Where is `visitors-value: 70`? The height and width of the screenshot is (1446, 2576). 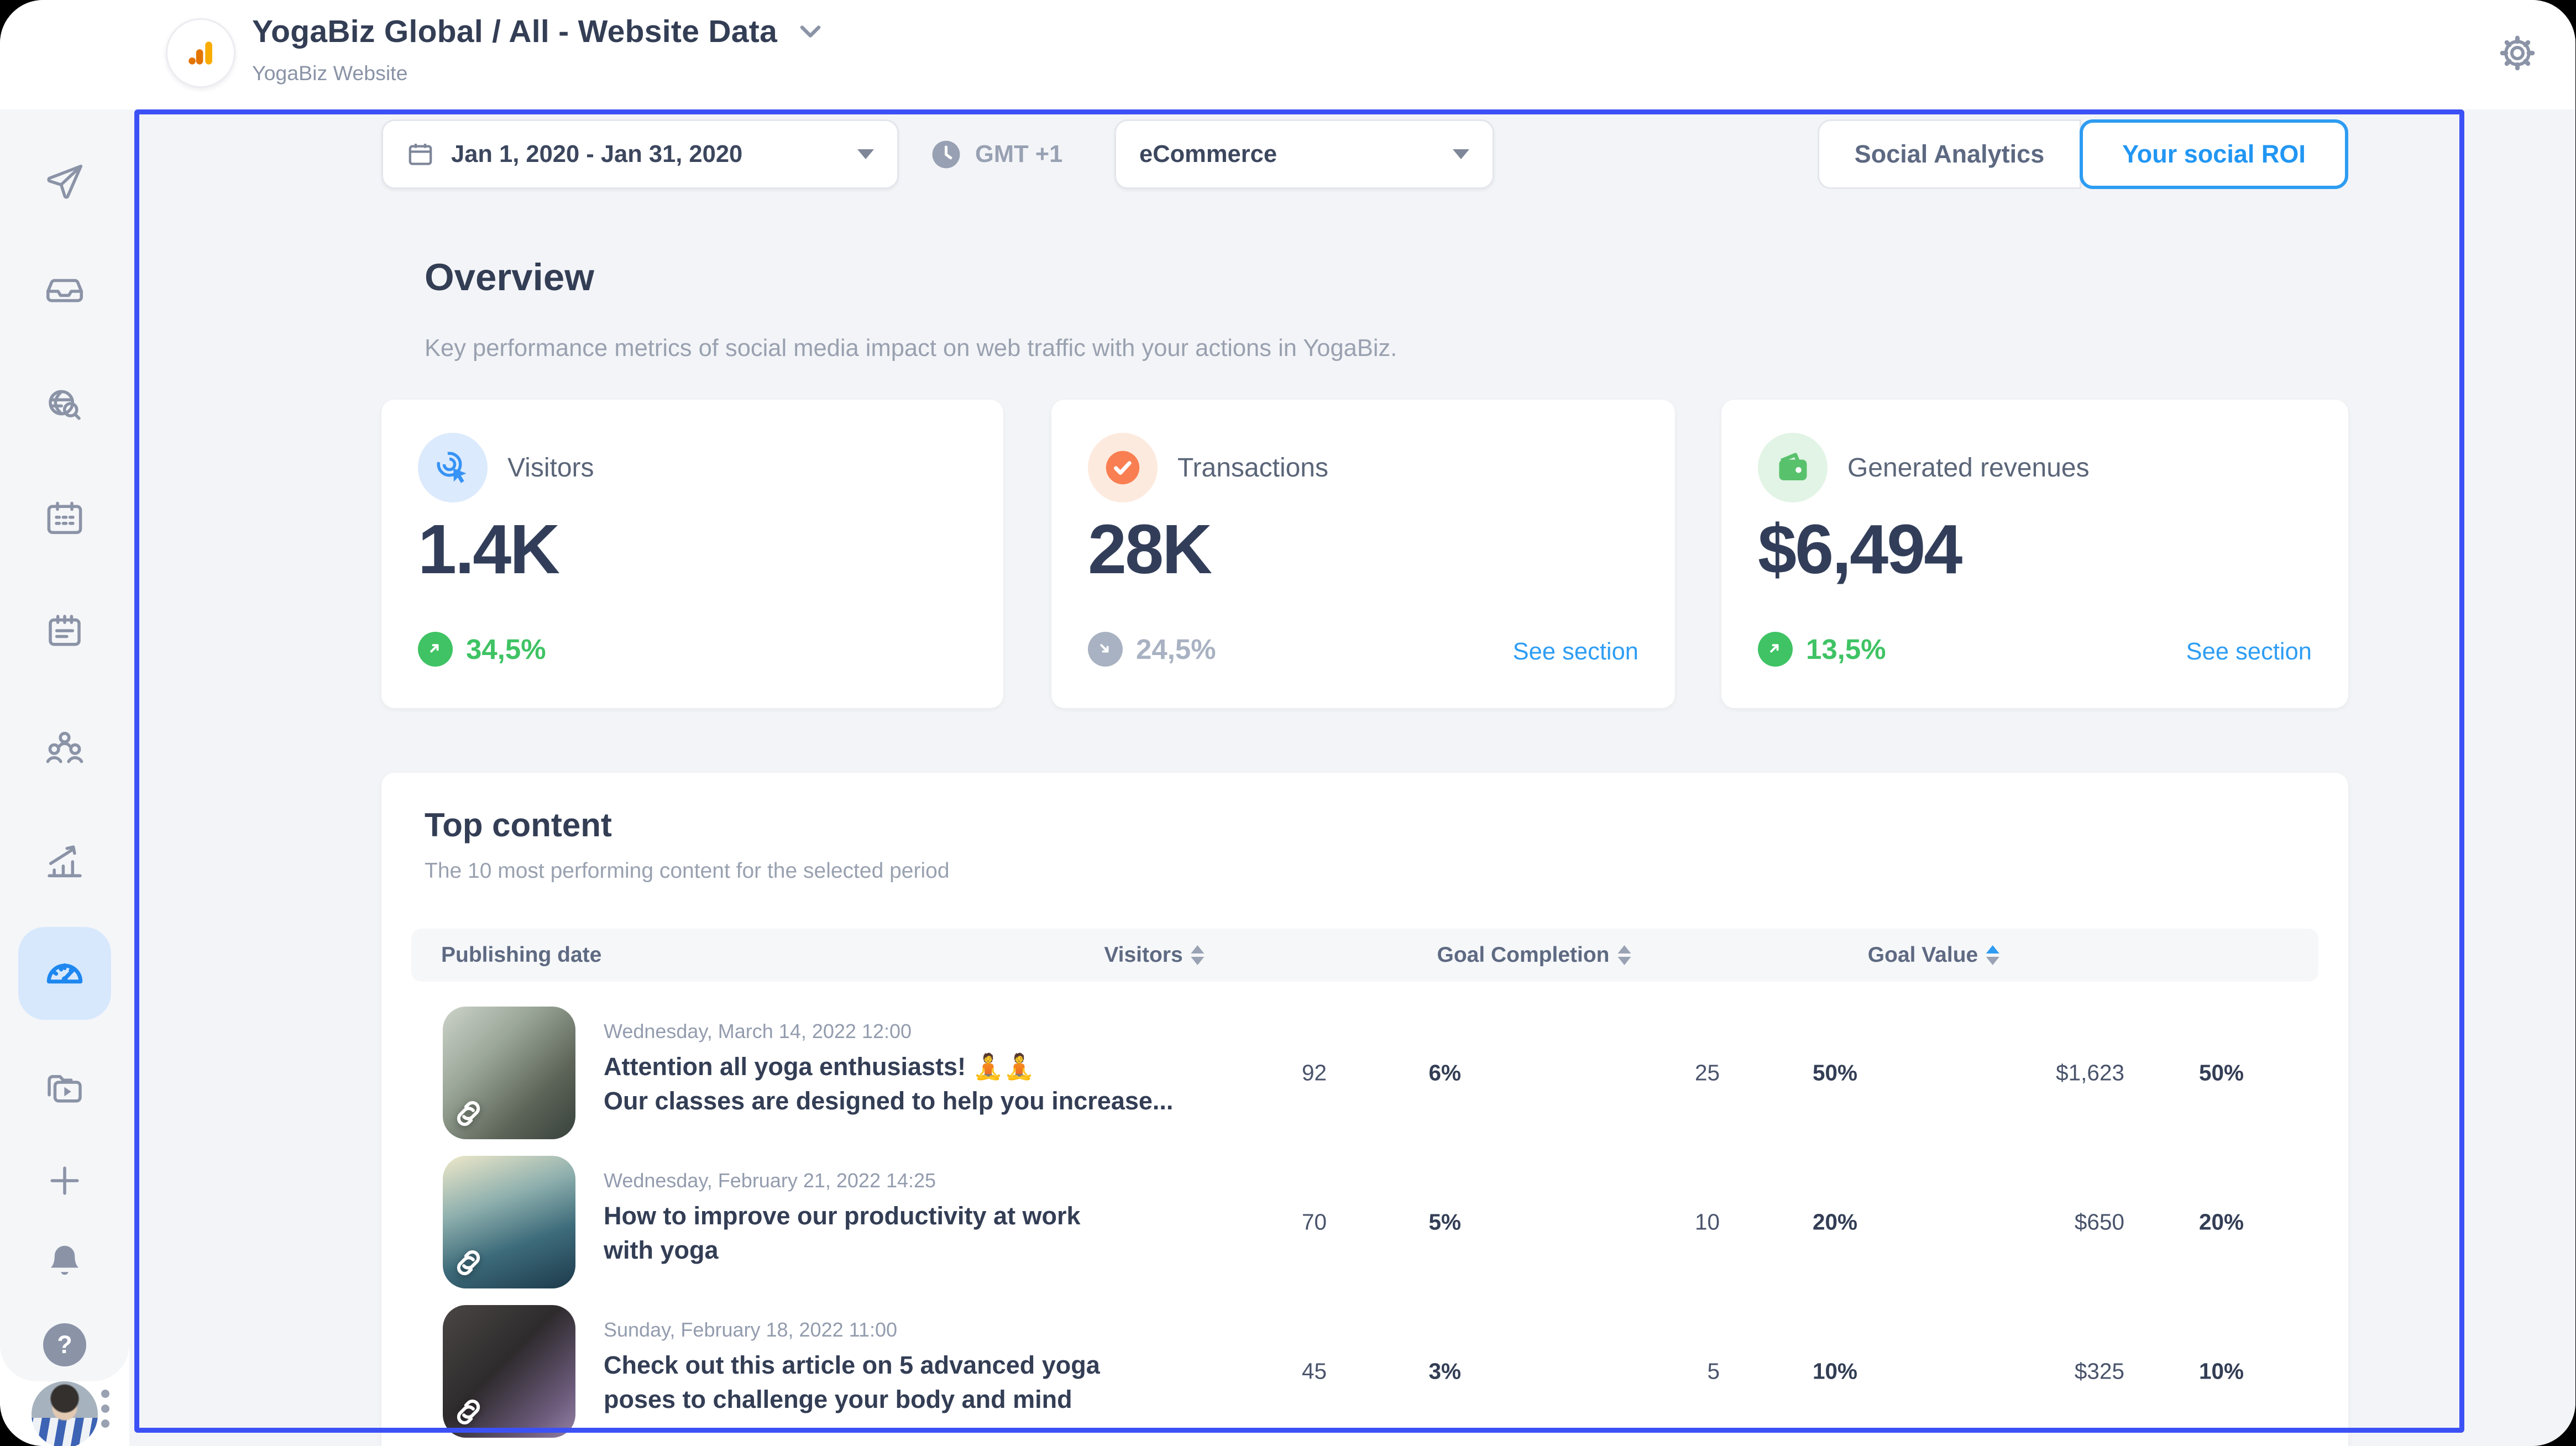 visitors-value: 70 is located at coordinates (1314, 1222).